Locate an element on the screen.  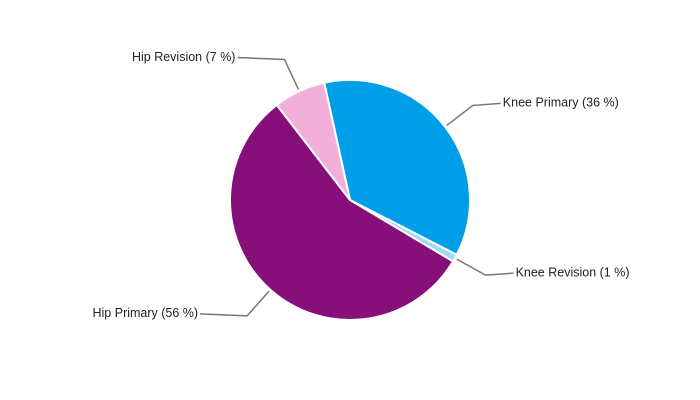
slice-label: Hip Revision (7 %) is located at coordinates (184, 57).